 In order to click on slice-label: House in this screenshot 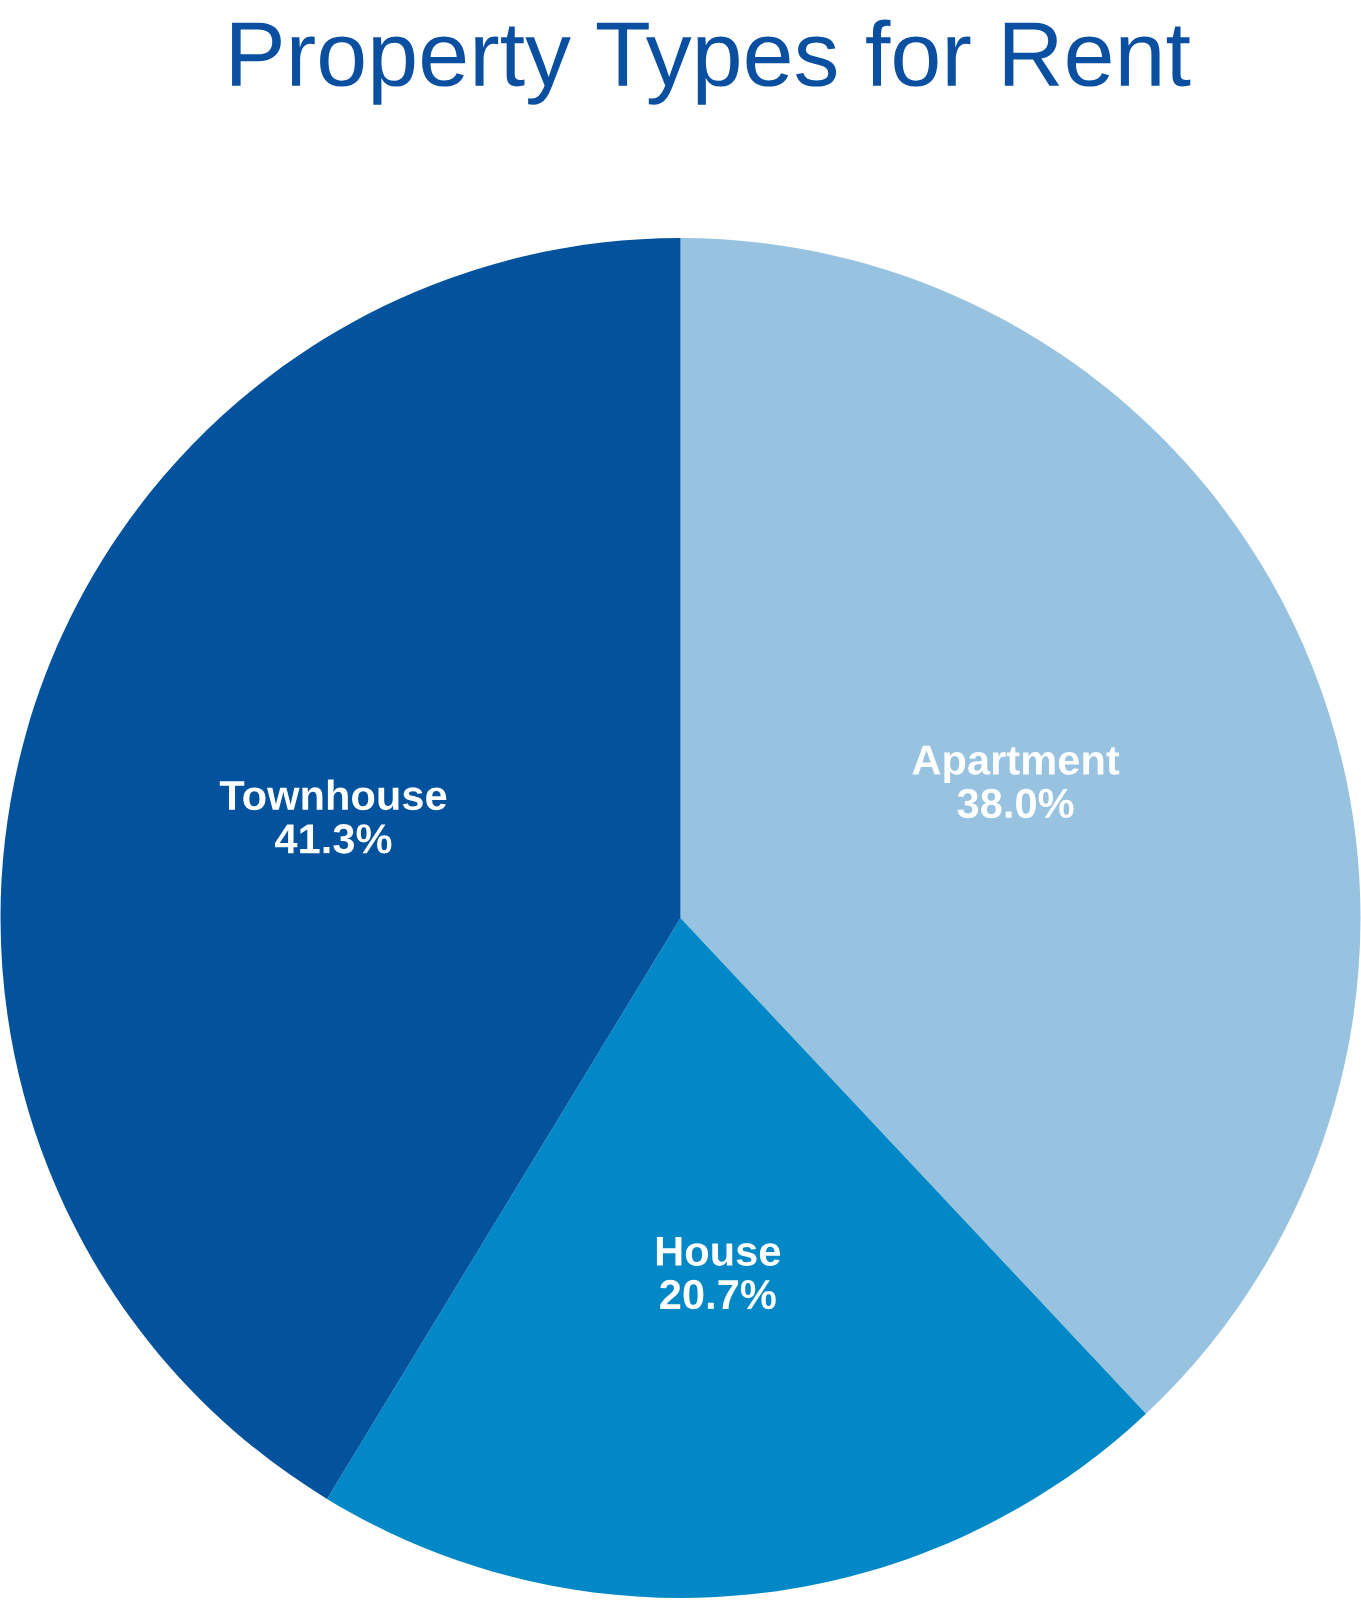, I will do `click(718, 1251)`.